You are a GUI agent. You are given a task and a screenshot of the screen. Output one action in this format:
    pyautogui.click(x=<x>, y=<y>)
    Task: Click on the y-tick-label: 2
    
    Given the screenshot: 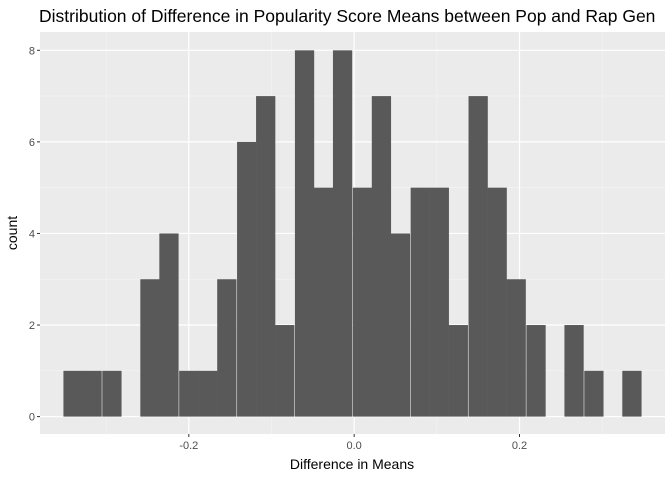 What is the action you would take?
    pyautogui.click(x=32, y=326)
    